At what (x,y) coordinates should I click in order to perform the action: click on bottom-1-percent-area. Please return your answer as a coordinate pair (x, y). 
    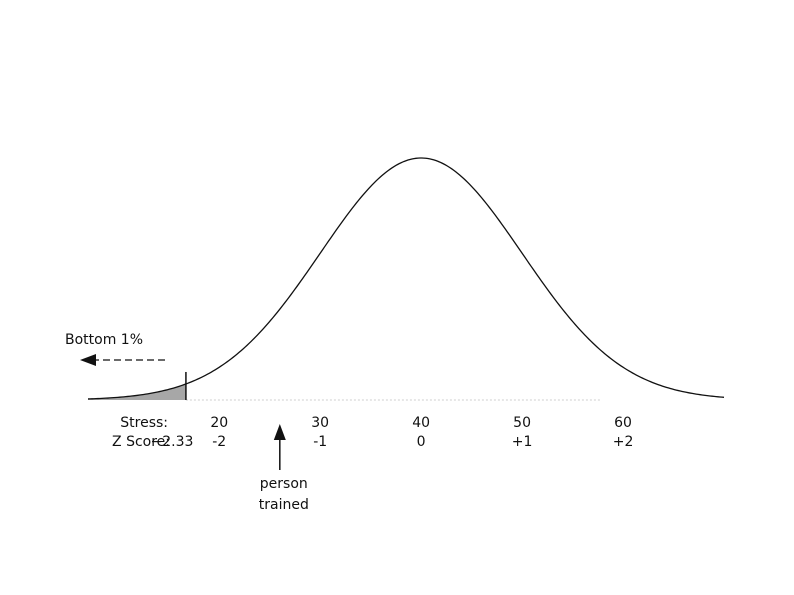
    Looking at the image, I should click on (137, 391).